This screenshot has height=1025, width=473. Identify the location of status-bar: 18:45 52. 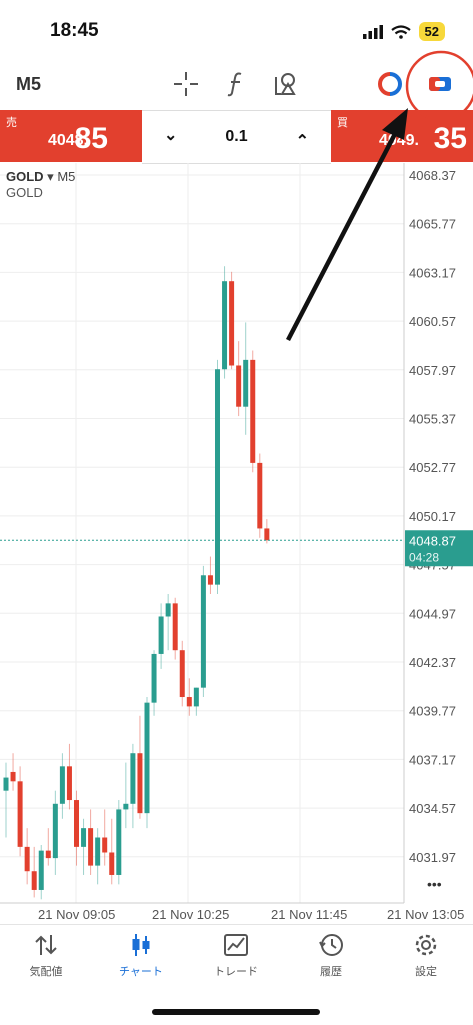
(236, 30).